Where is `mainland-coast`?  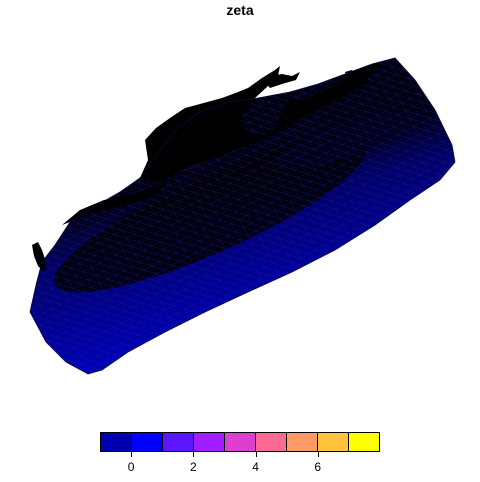 mainland-coast is located at coordinates (260, 122).